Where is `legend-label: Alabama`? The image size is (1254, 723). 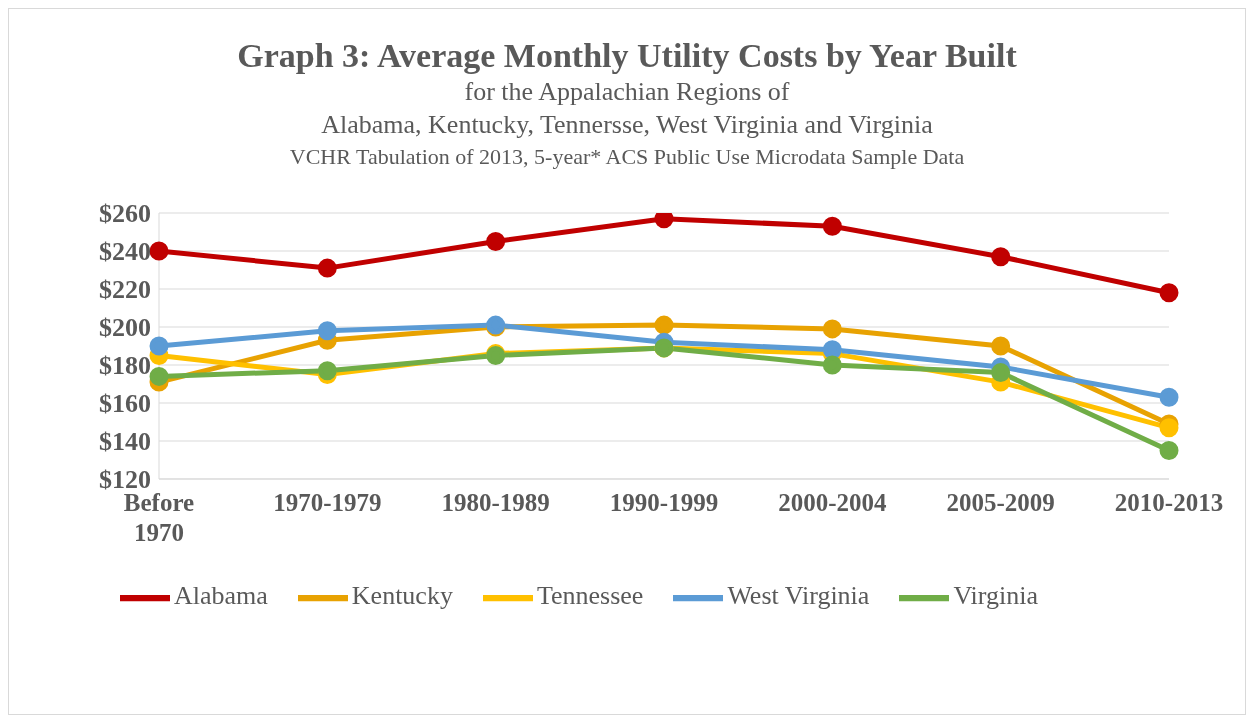 legend-label: Alabama is located at coordinates (220, 595).